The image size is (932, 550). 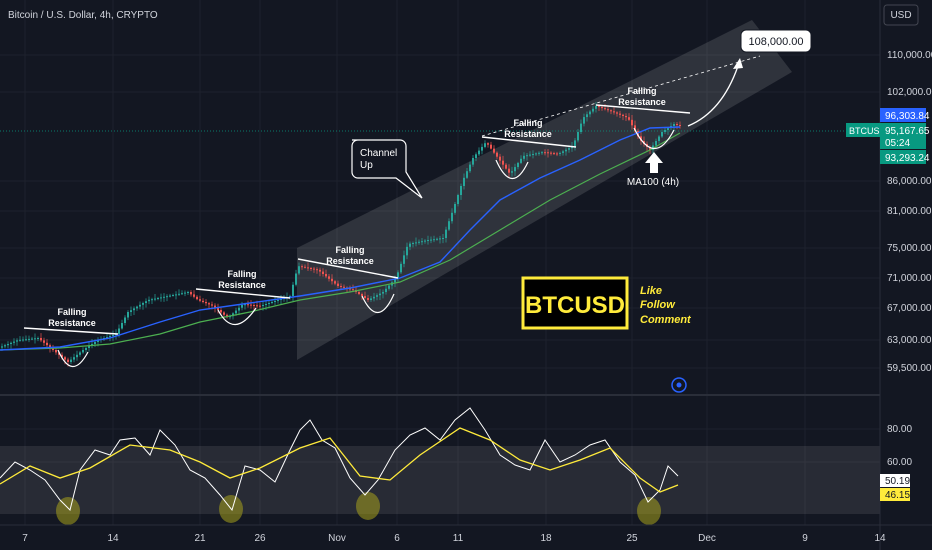 What do you see at coordinates (880, 538) in the screenshot?
I see `time-tick: 14` at bounding box center [880, 538].